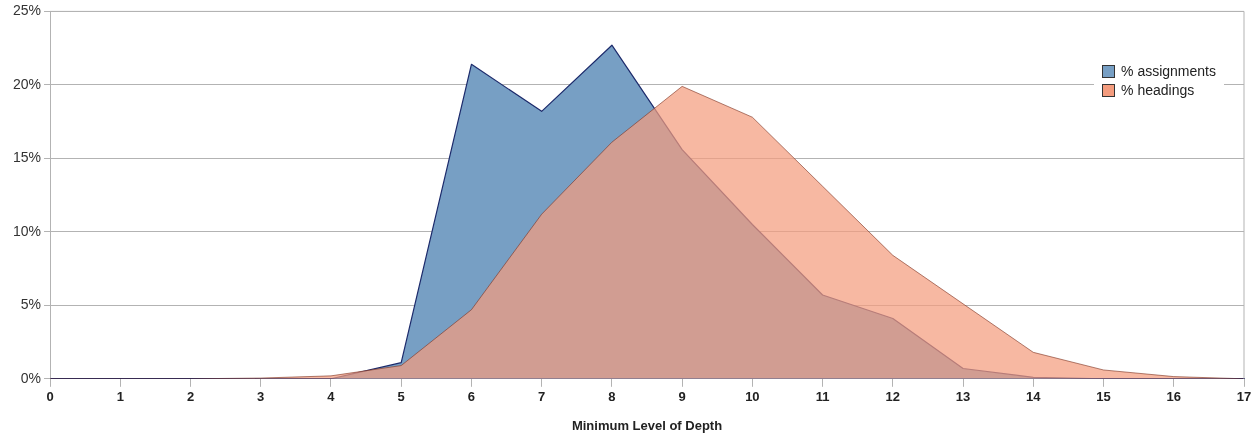  What do you see at coordinates (31, 304) in the screenshot?
I see `y-tick-label: 5%` at bounding box center [31, 304].